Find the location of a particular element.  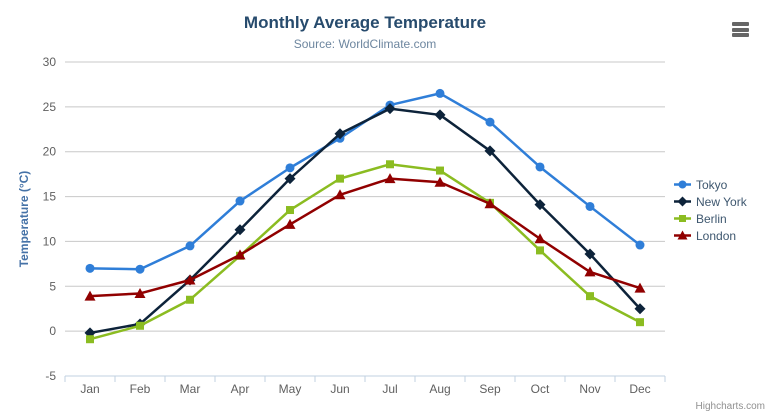

legend-marker-new-york is located at coordinates (682, 201).